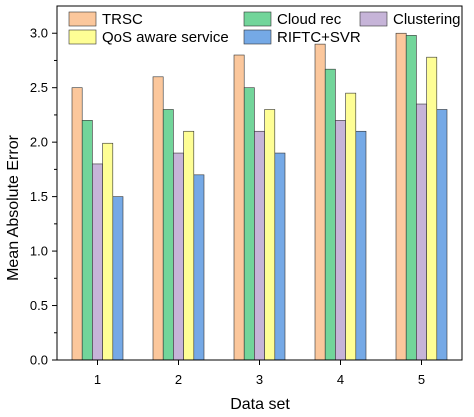 This screenshot has height=417, width=474. Describe the element at coordinates (178, 379) in the screenshot. I see `x-tick-label: 2` at that location.